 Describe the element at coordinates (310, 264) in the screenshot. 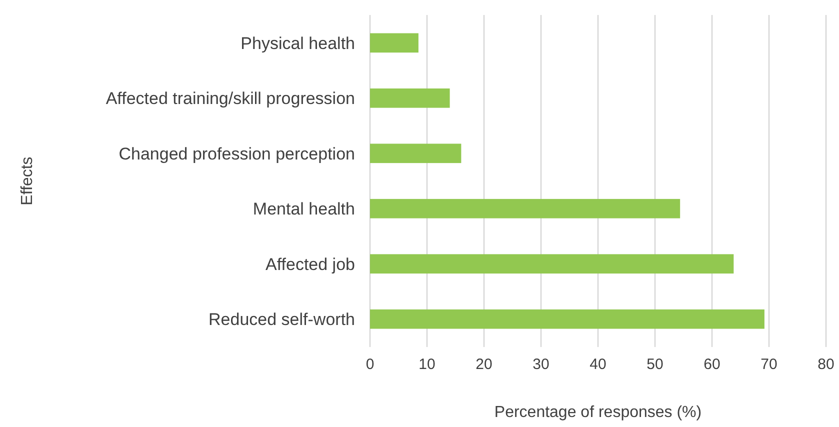

I see `y-tick-label: Affected job` at that location.